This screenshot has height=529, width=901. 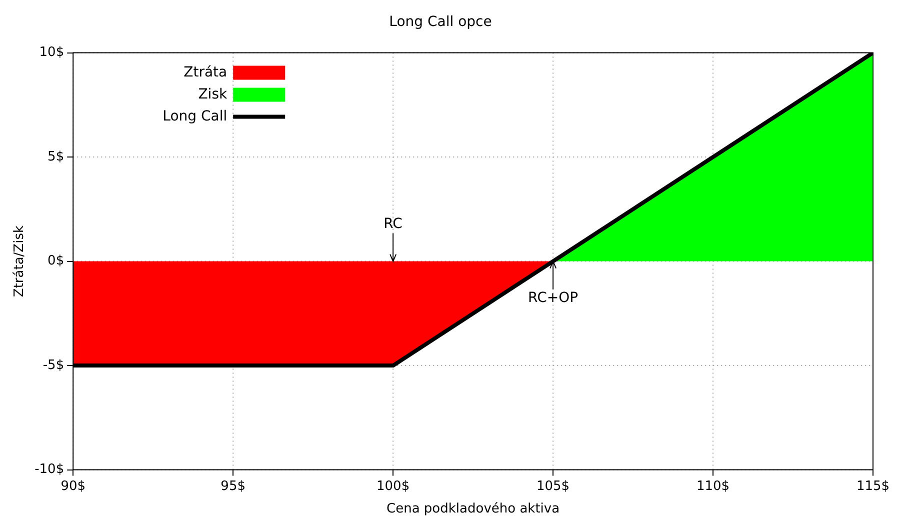 What do you see at coordinates (873, 486) in the screenshot?
I see `x-tick-label: 115$` at bounding box center [873, 486].